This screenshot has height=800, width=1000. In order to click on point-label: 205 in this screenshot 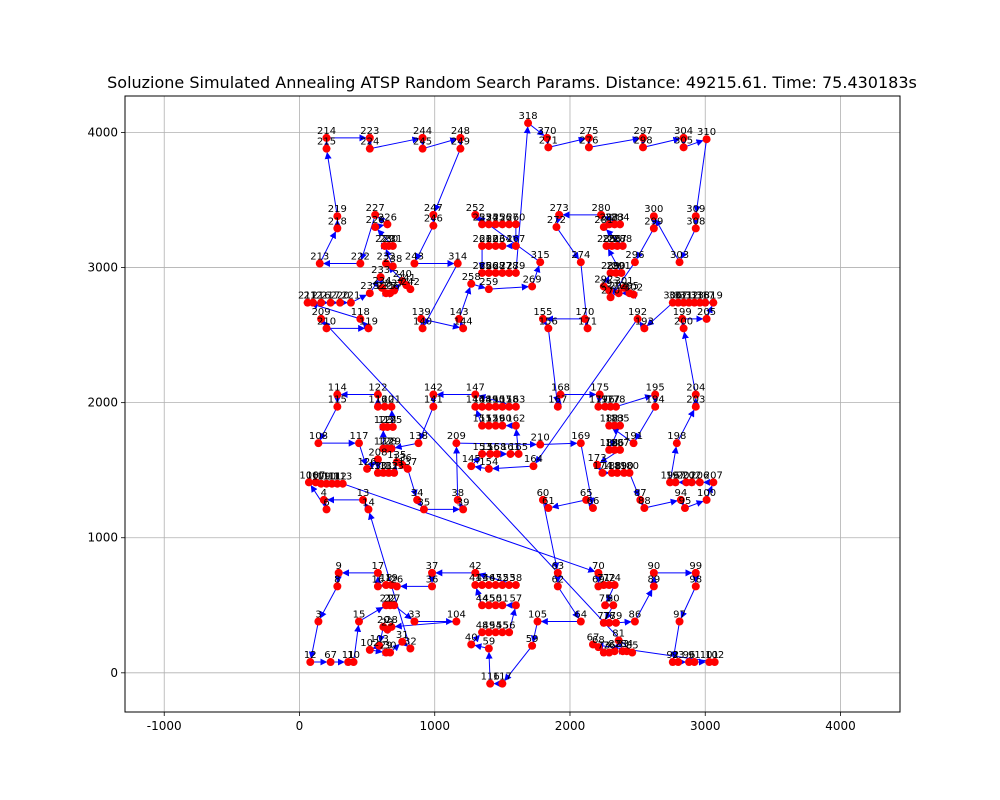, I will do `click(706, 312)`.